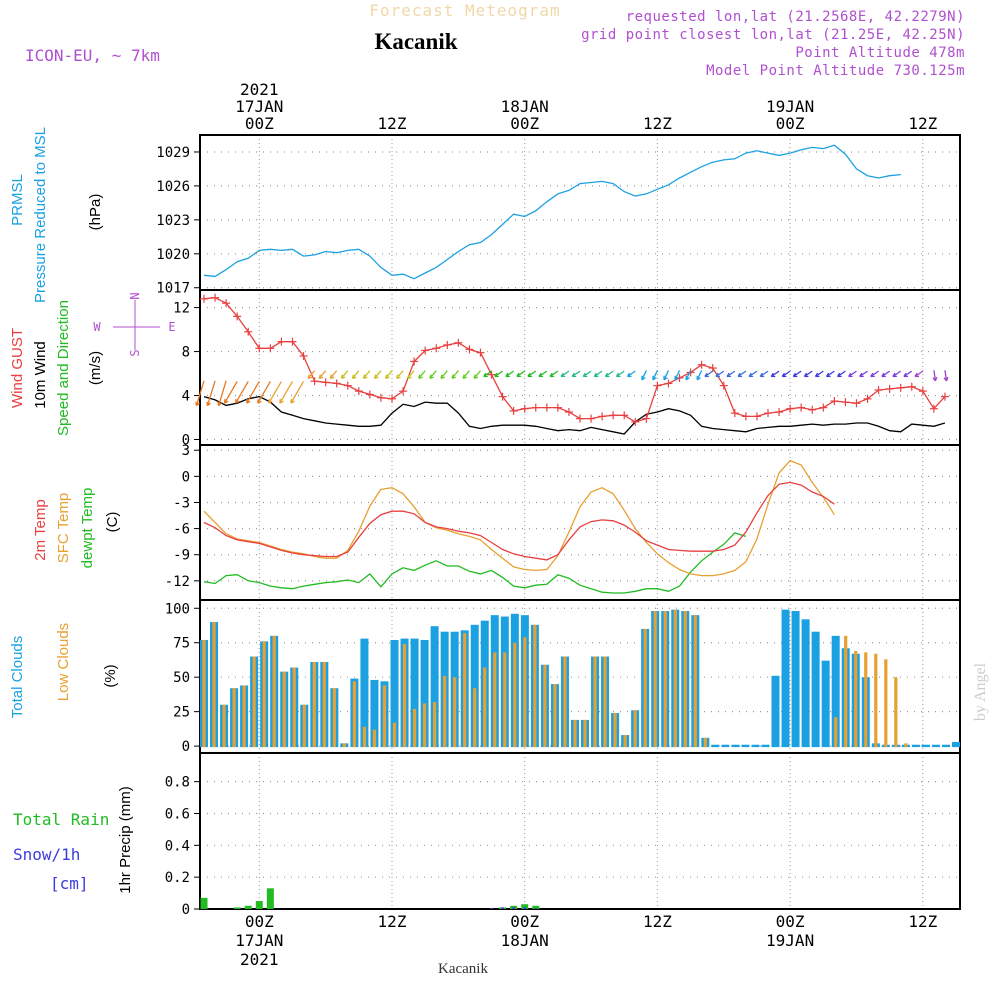 This screenshot has height=1000, width=1000. What do you see at coordinates (112, 522) in the screenshot?
I see `temp-unit: (C)` at bounding box center [112, 522].